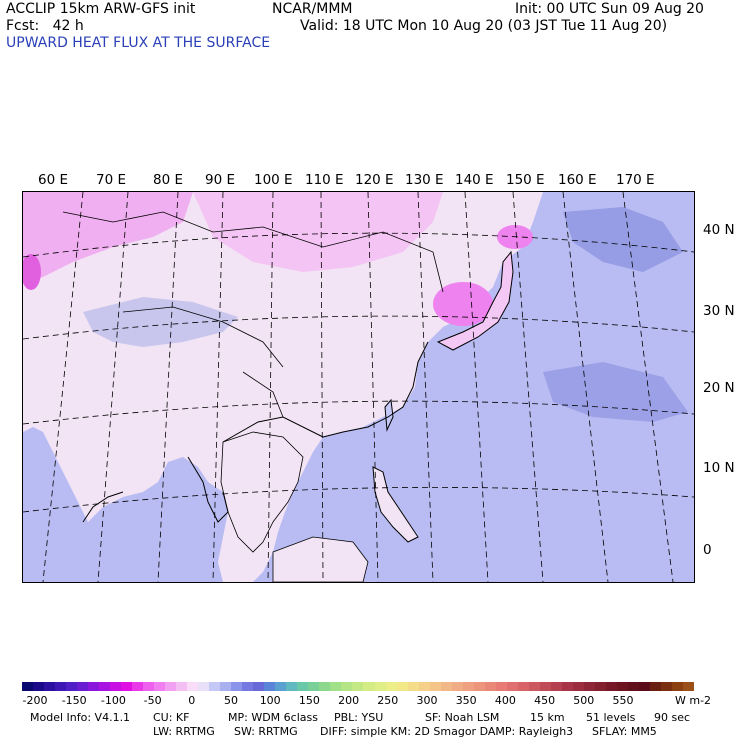  Describe the element at coordinates (270, 700) in the screenshot. I see `colorbar-tick-label: 100` at that location.